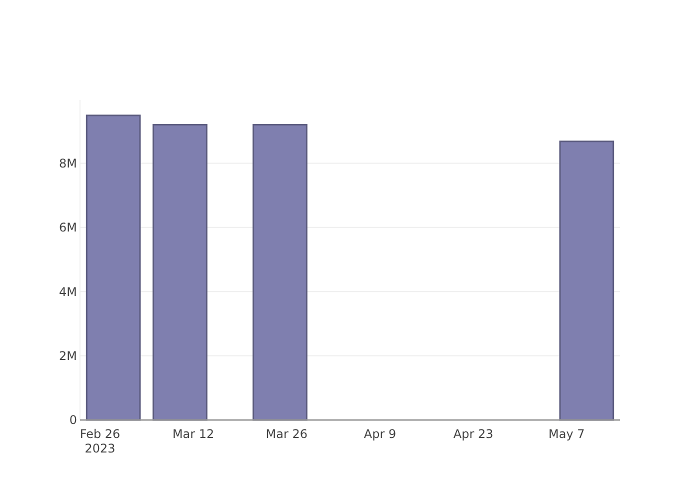  Describe the element at coordinates (287, 434) in the screenshot. I see `x-tick-label: Mar 26` at that location.